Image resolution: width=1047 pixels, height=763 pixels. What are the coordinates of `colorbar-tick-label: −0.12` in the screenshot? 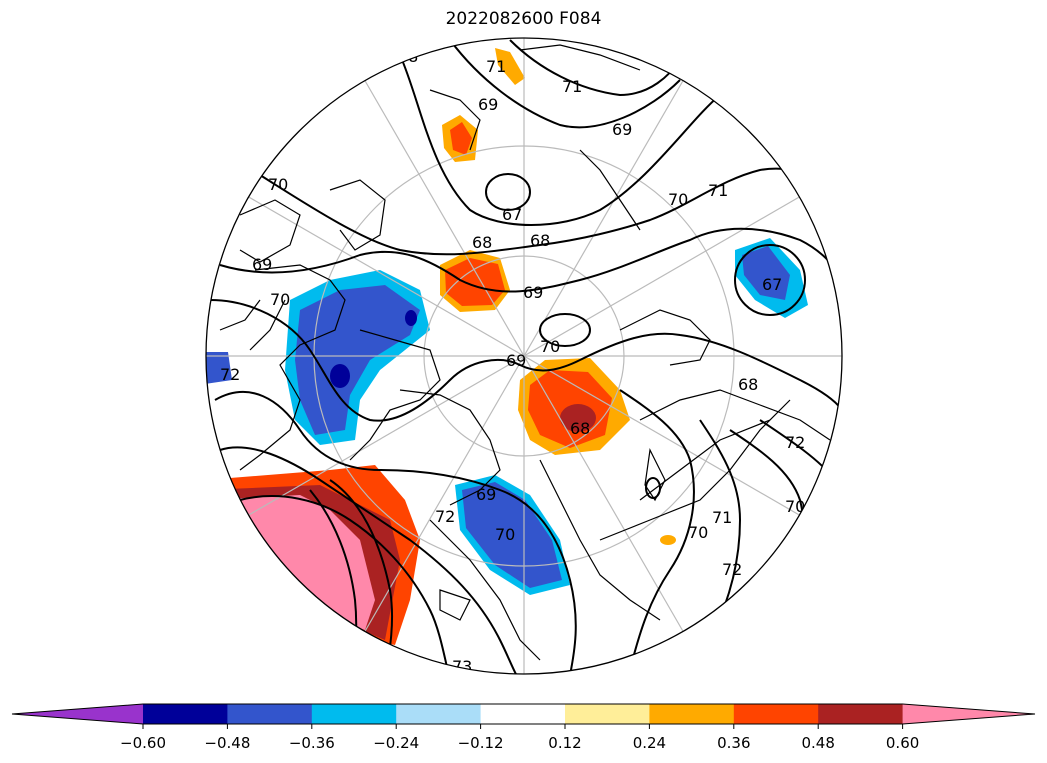 It's located at (481, 743).